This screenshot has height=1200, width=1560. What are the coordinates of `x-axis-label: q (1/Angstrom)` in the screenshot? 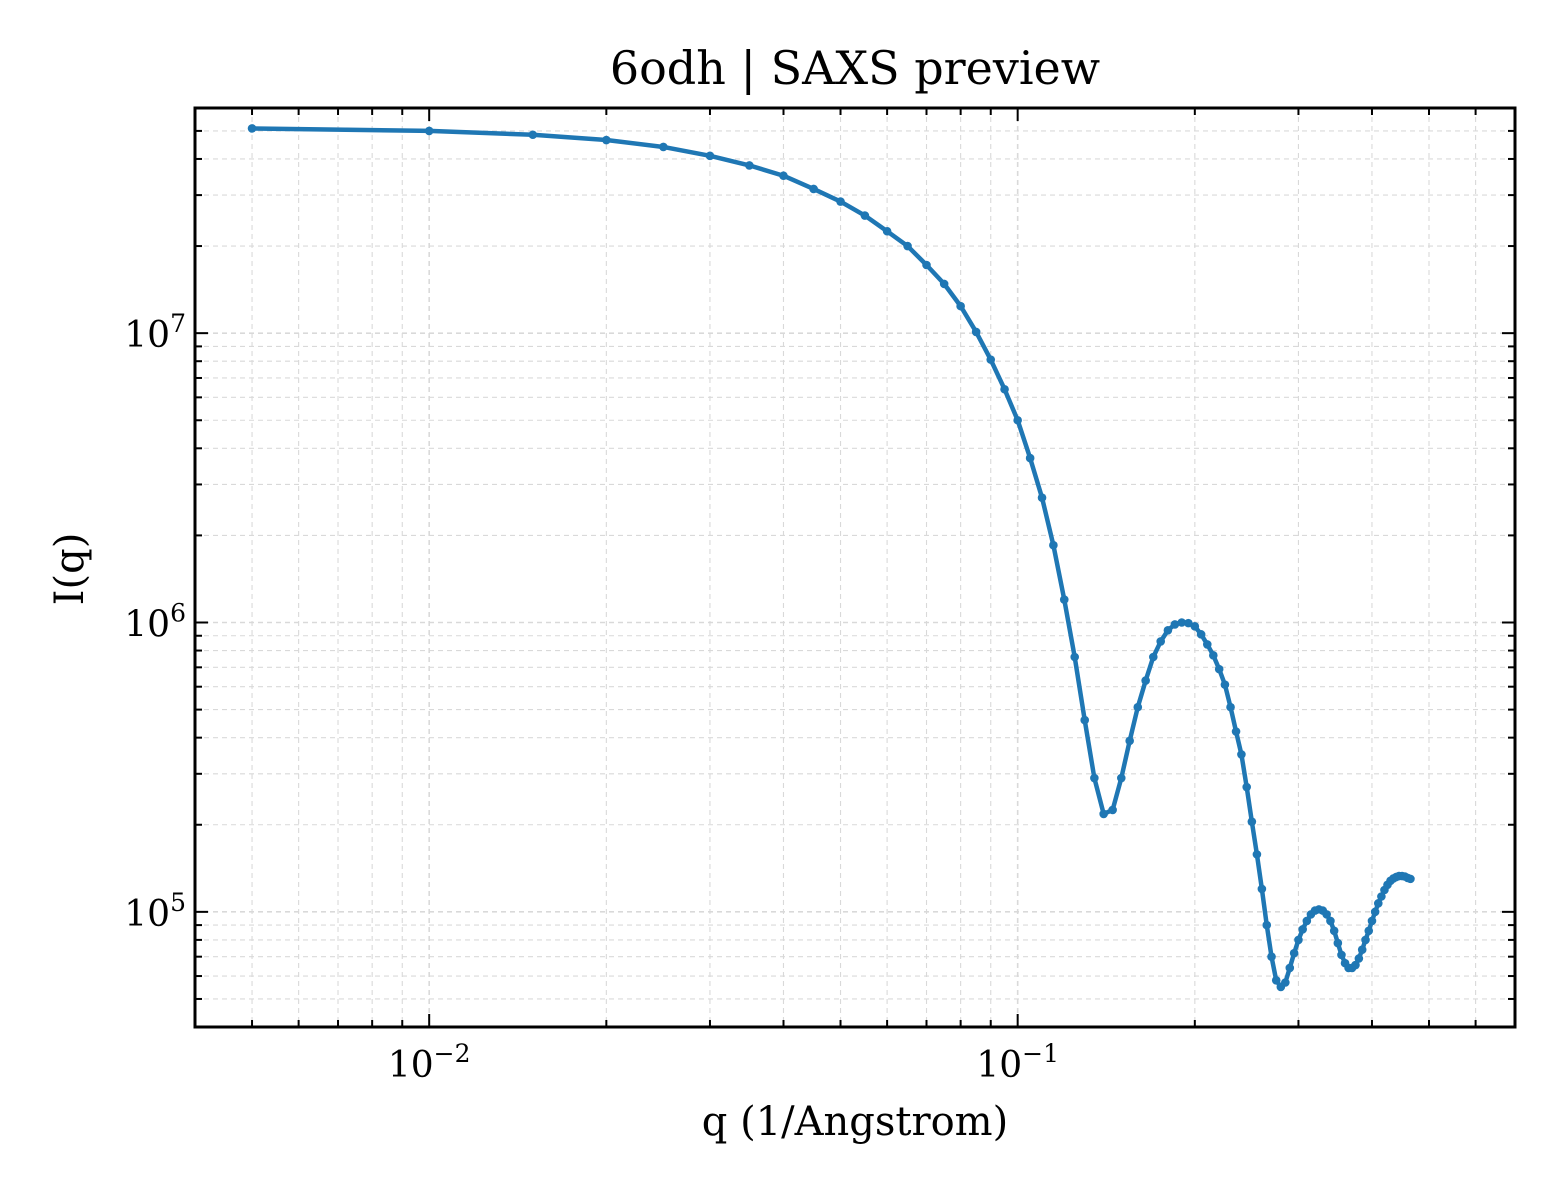 It's located at (855, 1122).